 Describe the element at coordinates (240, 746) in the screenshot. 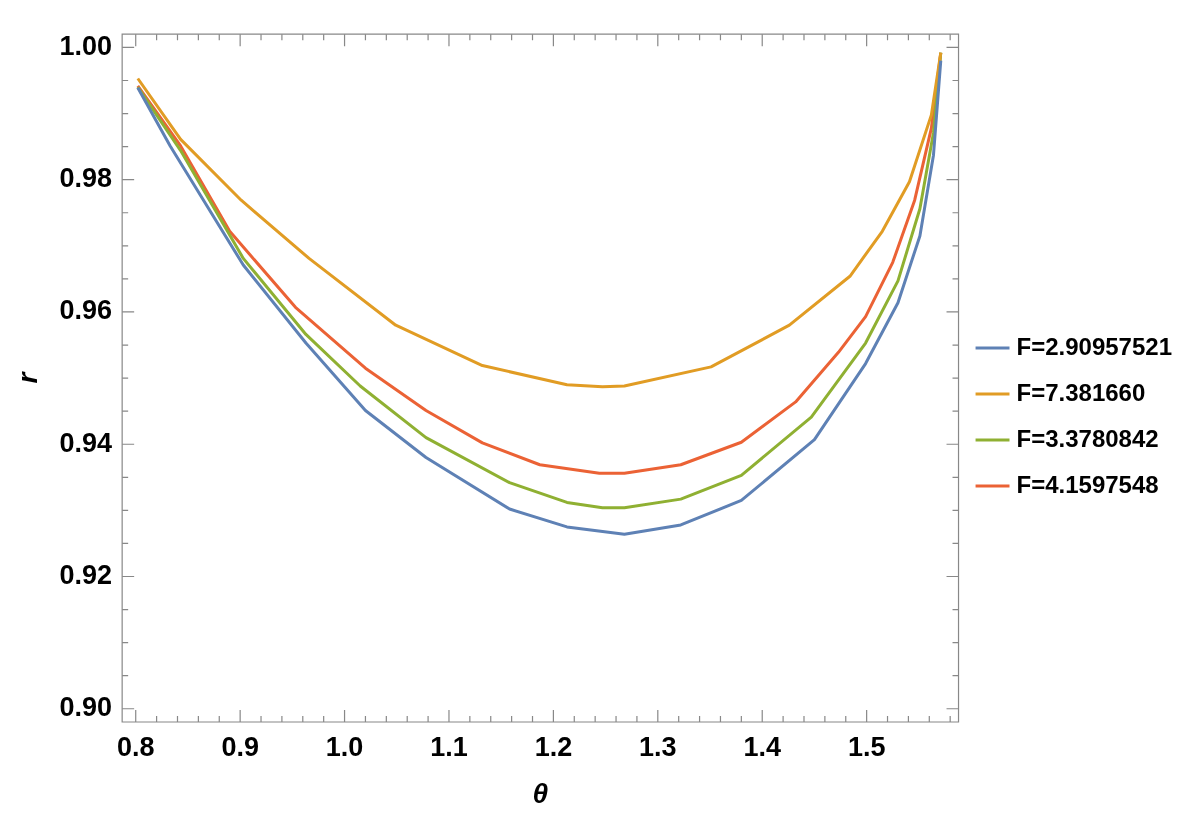

I see `x-tick-label: 0.9` at that location.